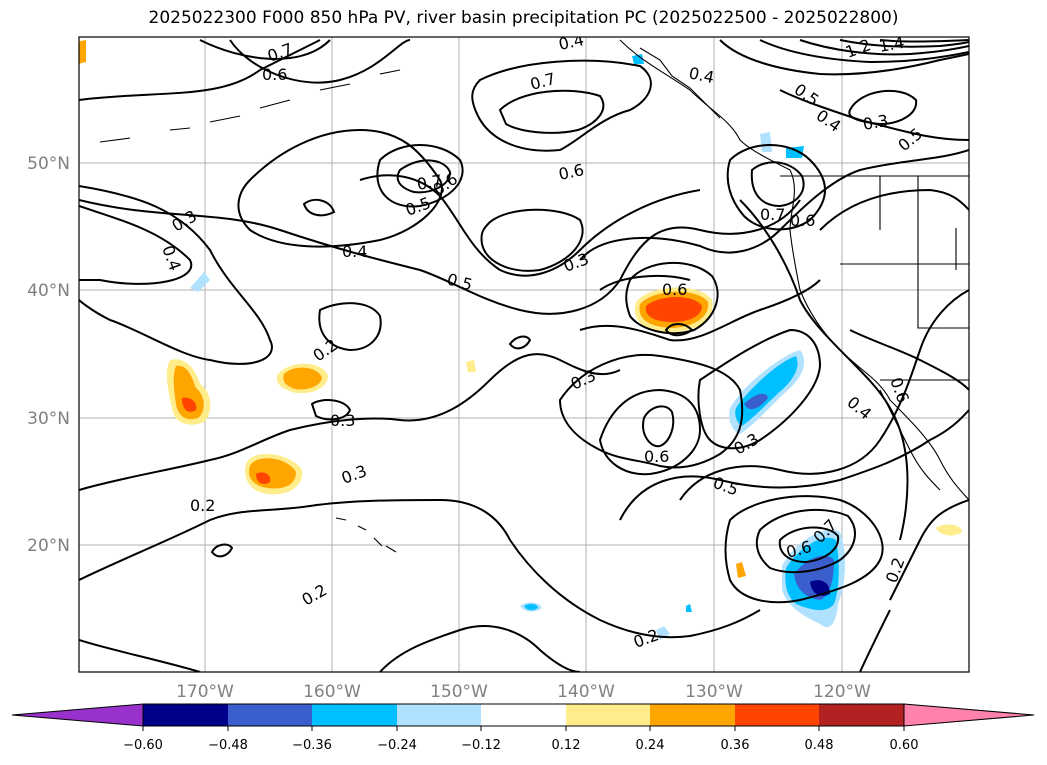  What do you see at coordinates (77, 715) in the screenshot?
I see `colorbar-extend-min` at bounding box center [77, 715].